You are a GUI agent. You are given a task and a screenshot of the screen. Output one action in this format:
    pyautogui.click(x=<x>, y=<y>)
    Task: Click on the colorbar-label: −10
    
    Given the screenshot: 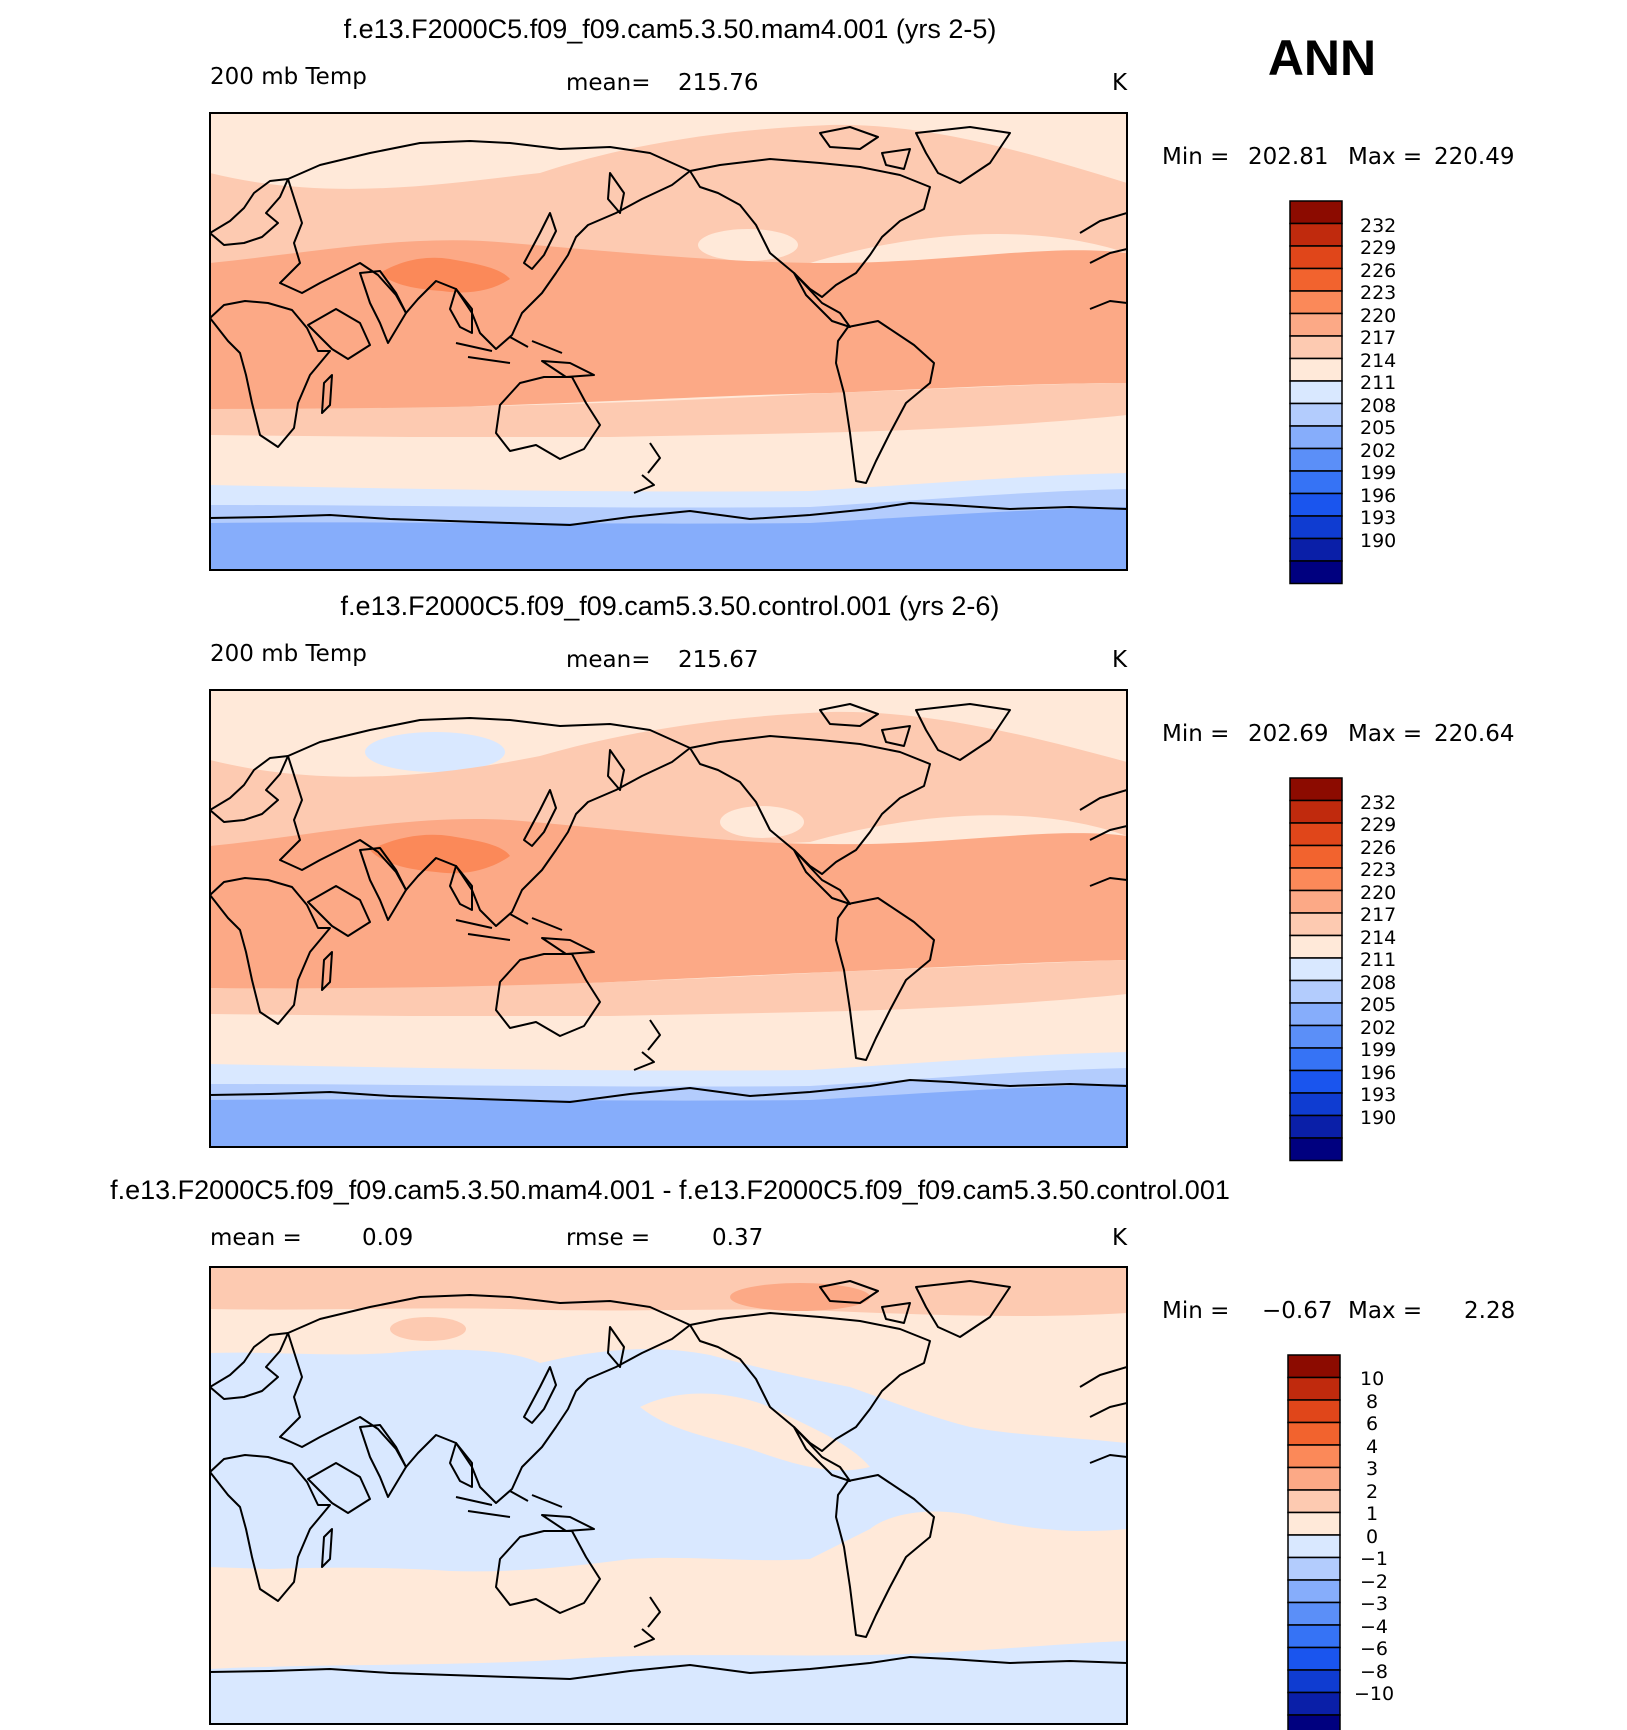 What is the action you would take?
    pyautogui.click(x=1374, y=1694)
    